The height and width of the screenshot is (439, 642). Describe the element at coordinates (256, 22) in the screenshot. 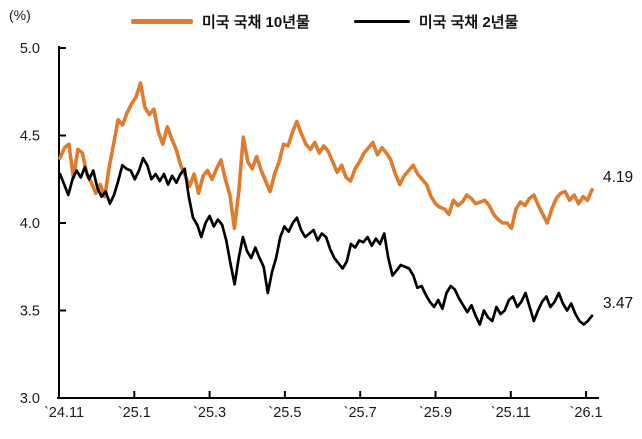

I see `legend-label-us-10y: 미국 국채 10년물` at that location.